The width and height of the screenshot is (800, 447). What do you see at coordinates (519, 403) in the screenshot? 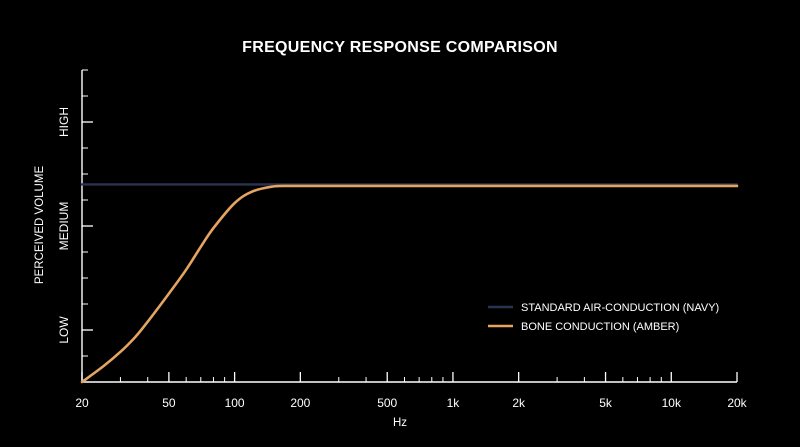
I see `x-tick-label: 2k` at bounding box center [519, 403].